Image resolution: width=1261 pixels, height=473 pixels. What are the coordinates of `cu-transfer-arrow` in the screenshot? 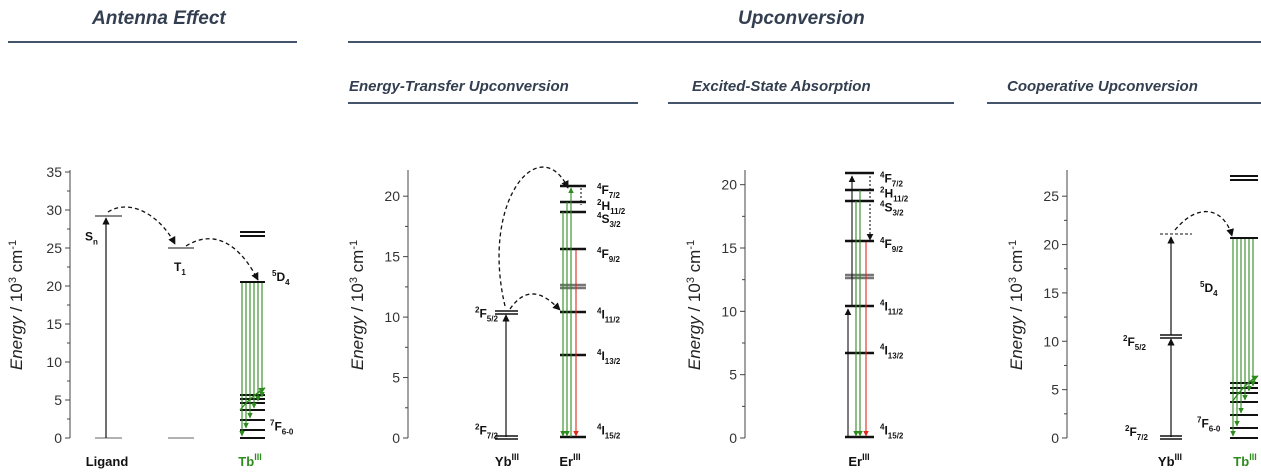 It's located at (1204, 224).